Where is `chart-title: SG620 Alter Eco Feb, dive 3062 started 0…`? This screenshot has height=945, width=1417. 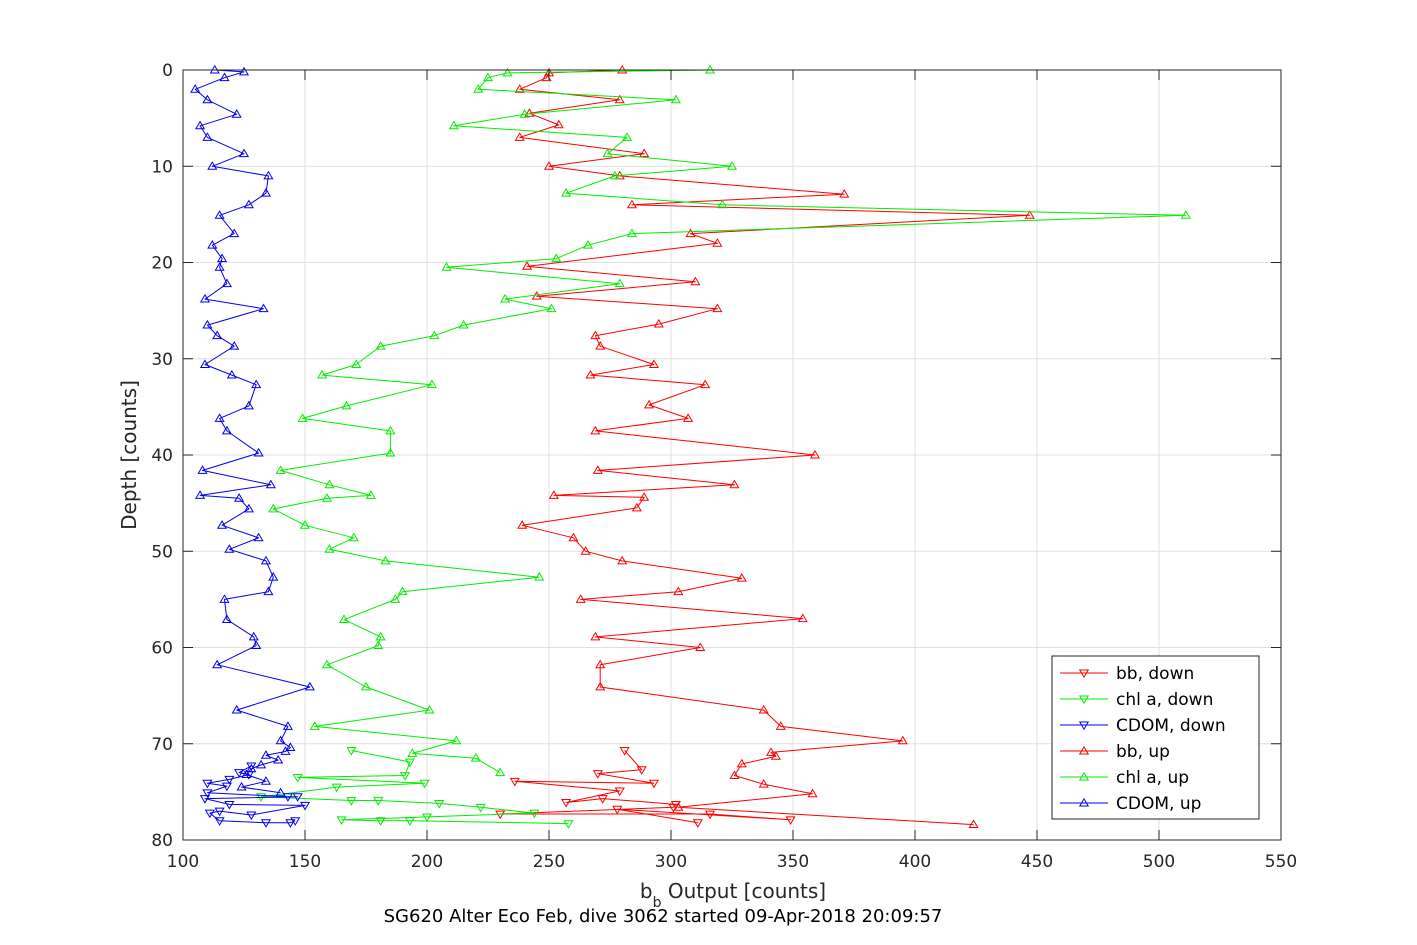 chart-title: SG620 Alter Eco Feb, dive 3062 started 0… is located at coordinates (663, 916).